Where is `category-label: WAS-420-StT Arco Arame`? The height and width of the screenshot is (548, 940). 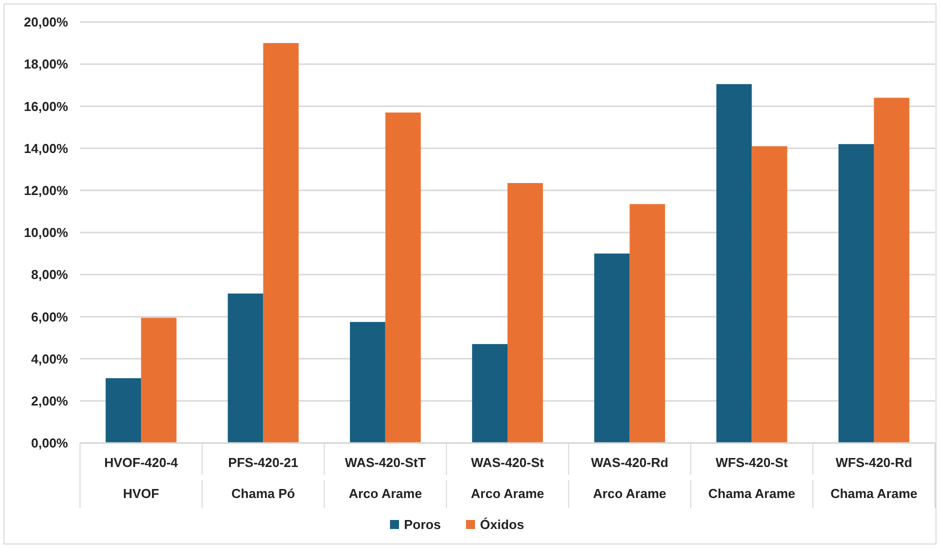 category-label: WAS-420-StT Arco Arame is located at coordinates (385, 478).